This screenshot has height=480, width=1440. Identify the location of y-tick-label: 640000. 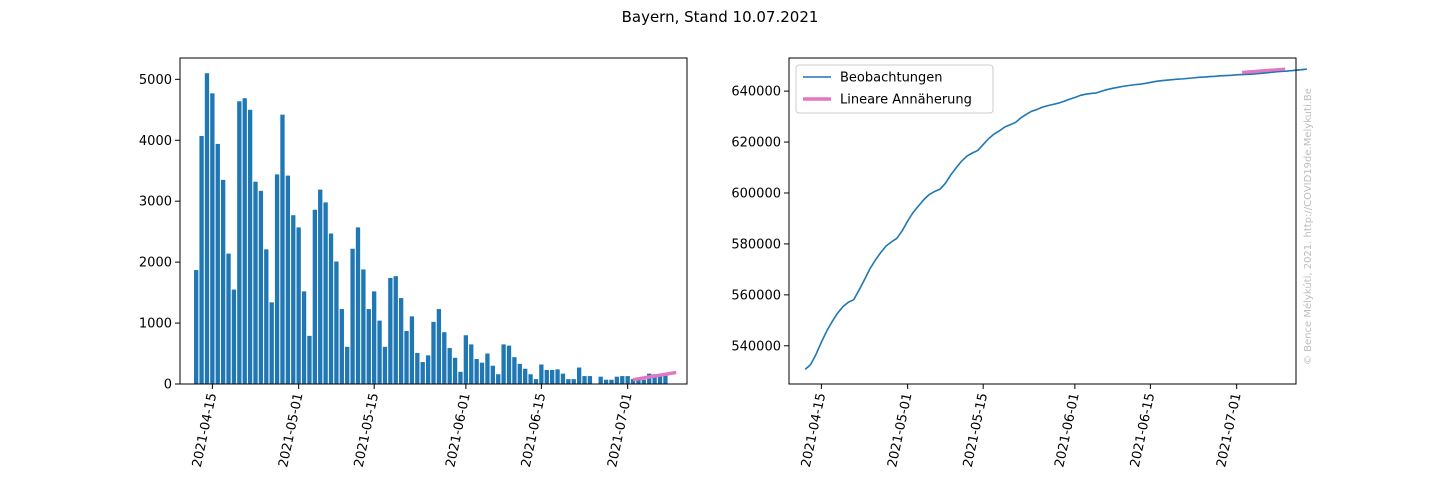
(756, 92).